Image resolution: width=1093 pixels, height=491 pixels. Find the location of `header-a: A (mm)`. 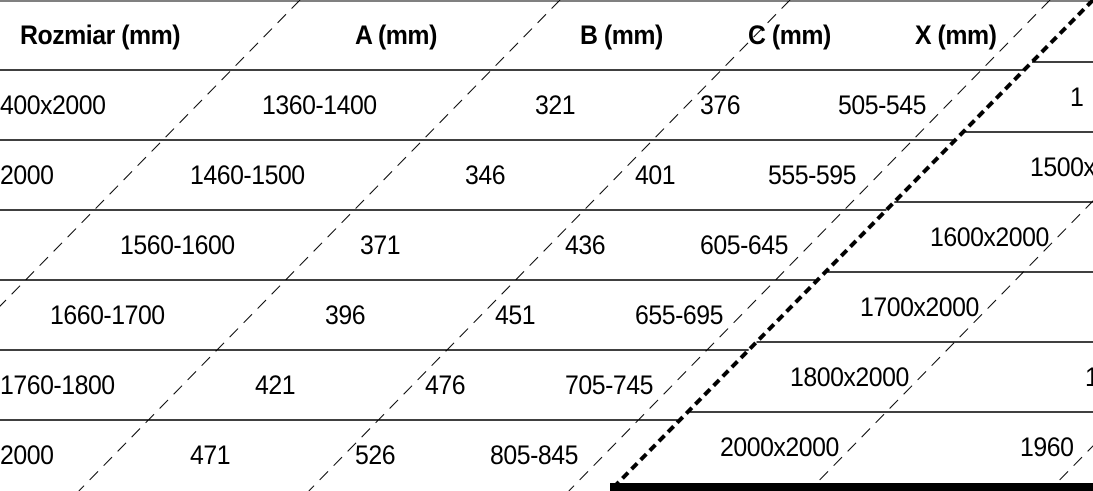

header-a: A (mm) is located at coordinates (396, 35).